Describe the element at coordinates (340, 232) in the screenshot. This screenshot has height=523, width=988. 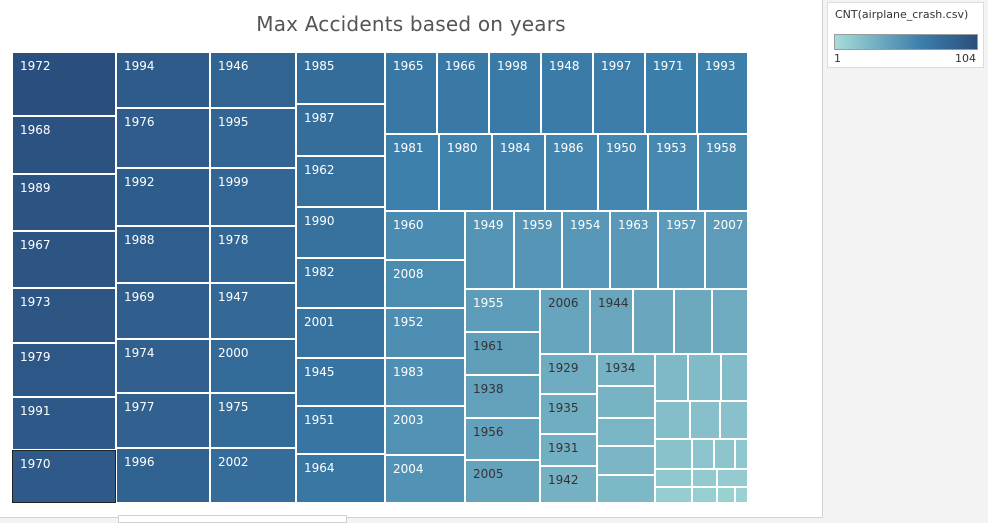
I see `treemap-cell: 1990` at that location.